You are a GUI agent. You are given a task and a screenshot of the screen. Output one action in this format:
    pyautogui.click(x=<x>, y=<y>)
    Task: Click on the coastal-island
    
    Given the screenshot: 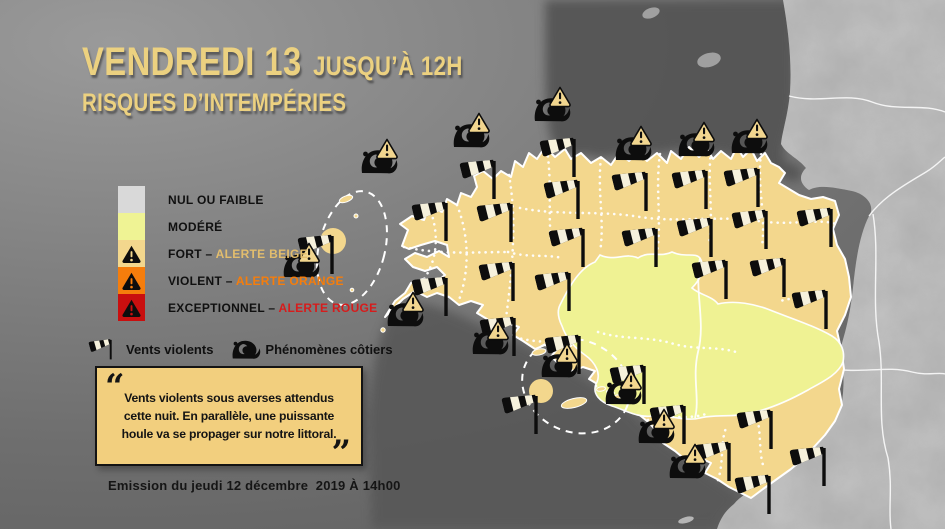 What is the action you would take?
    pyautogui.click(x=686, y=520)
    